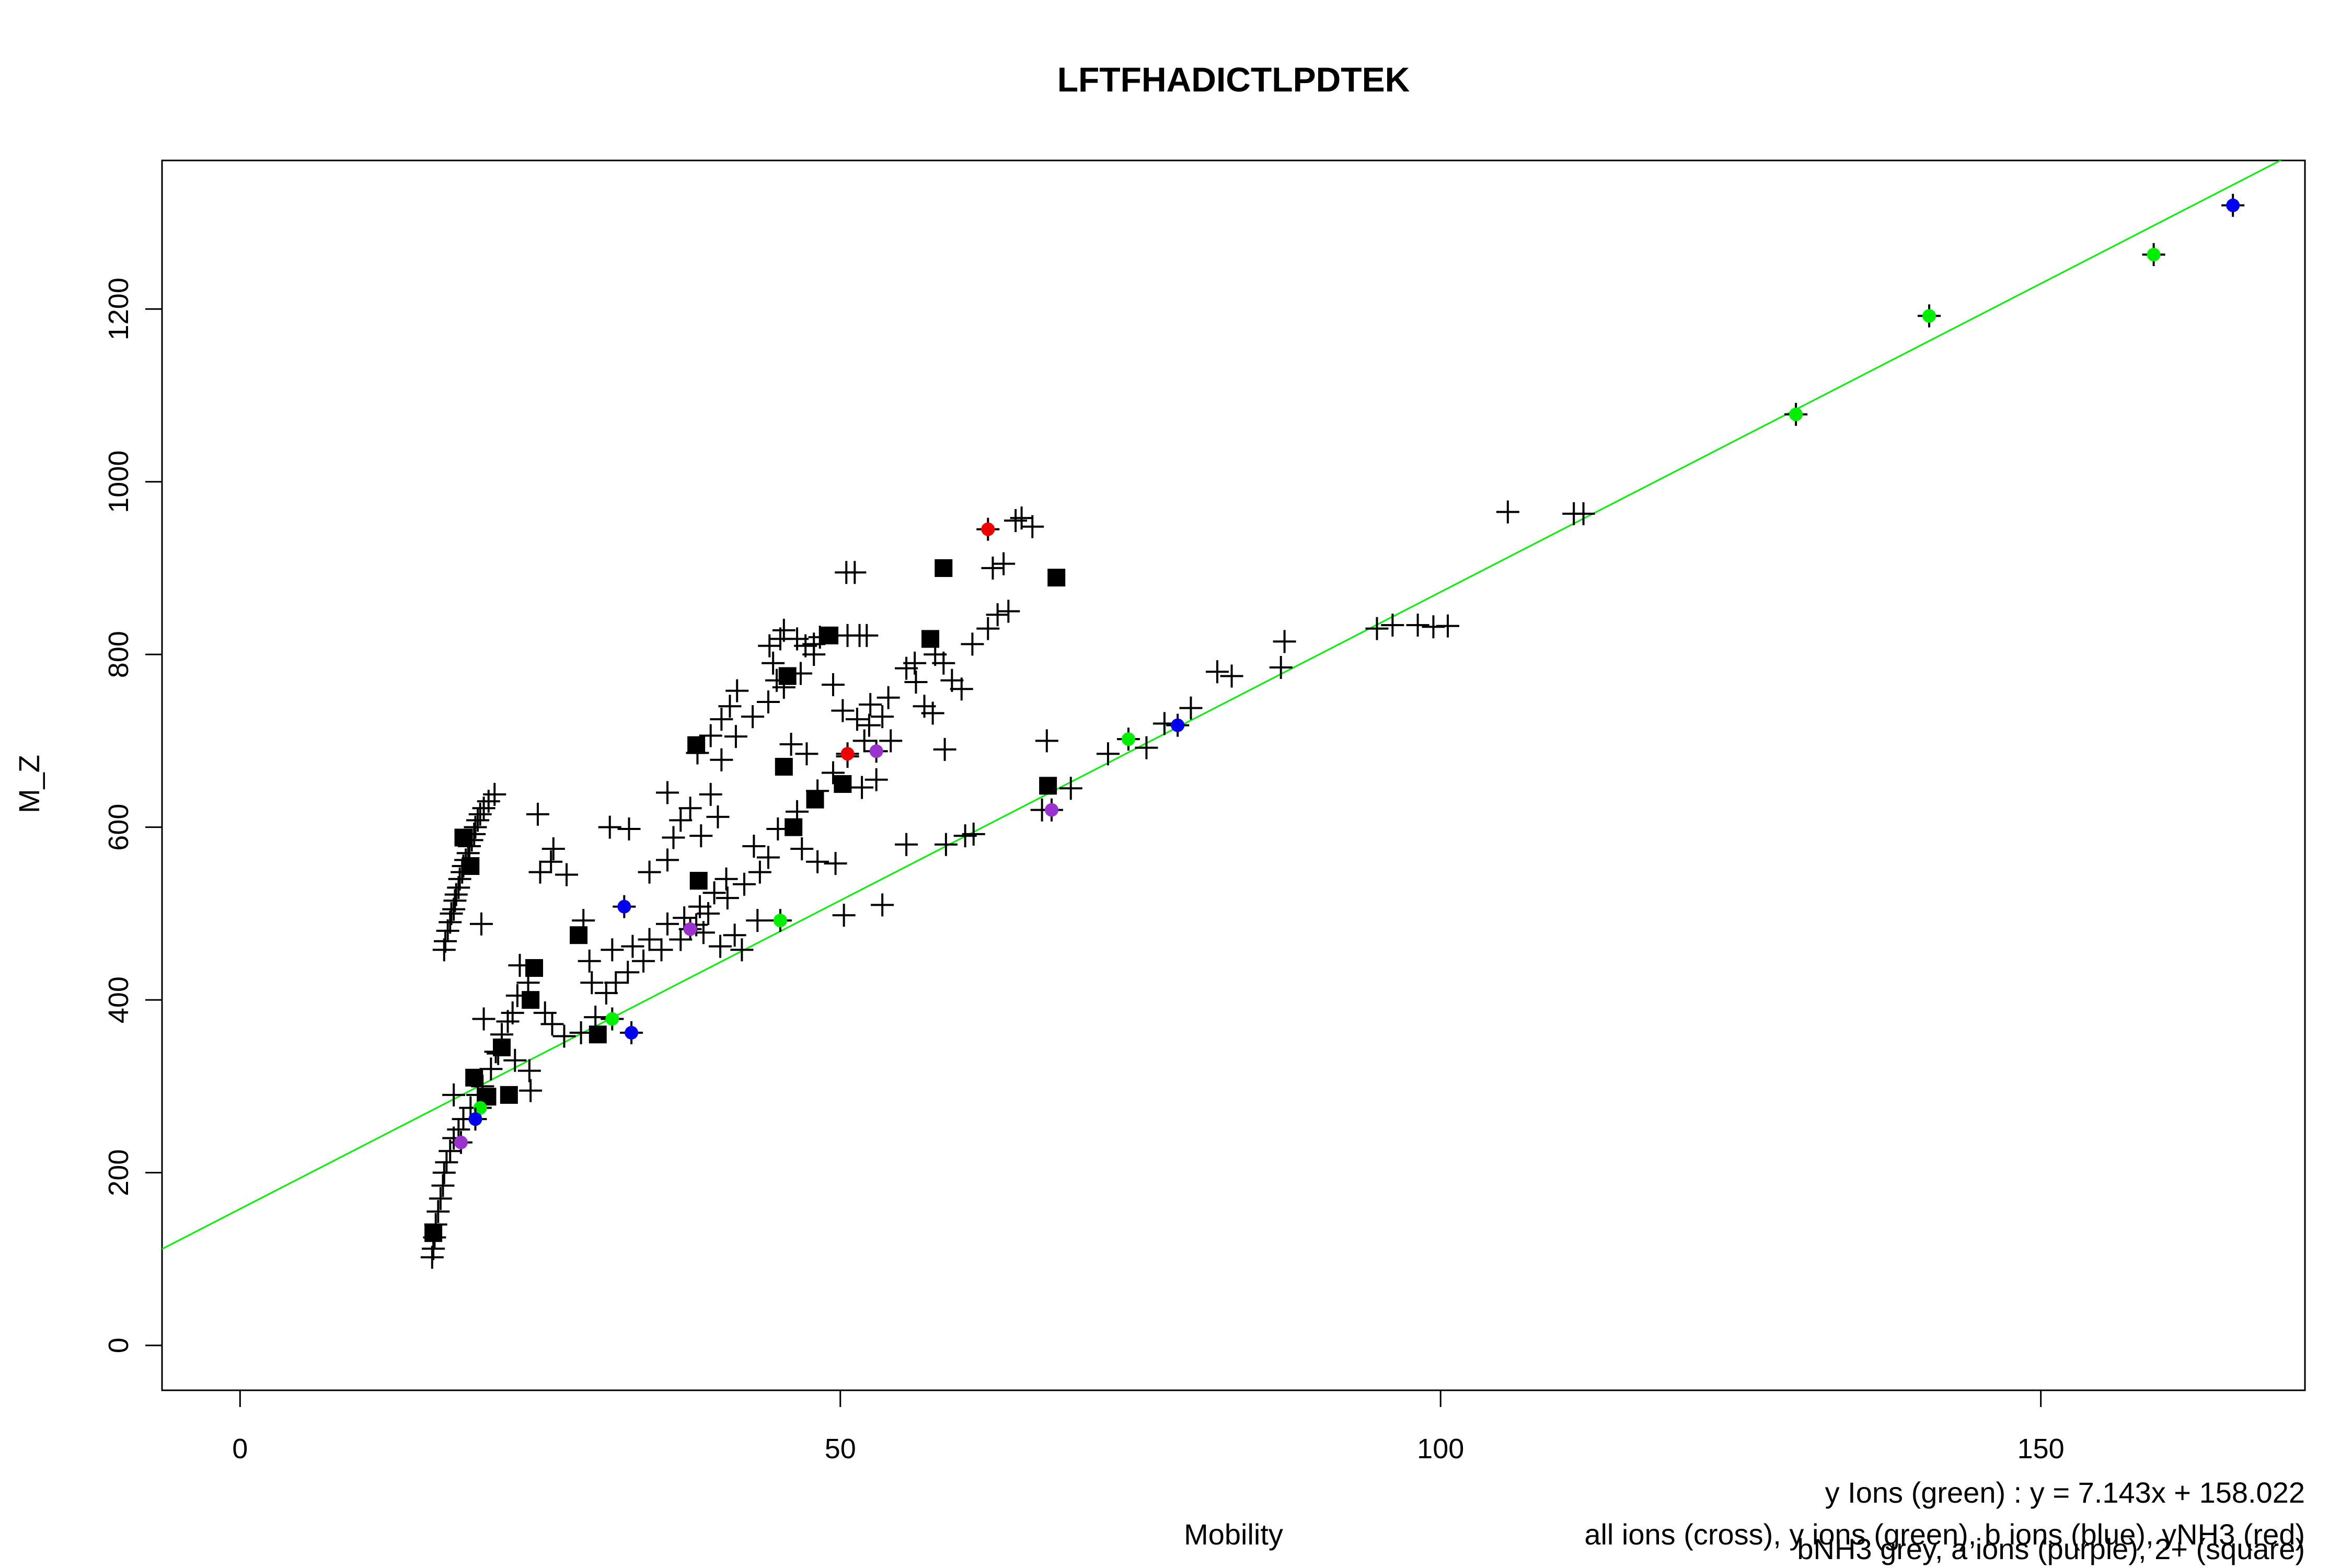 The height and width of the screenshot is (1568, 2352). What do you see at coordinates (118, 654) in the screenshot?
I see `y-tick-label: 800` at bounding box center [118, 654].